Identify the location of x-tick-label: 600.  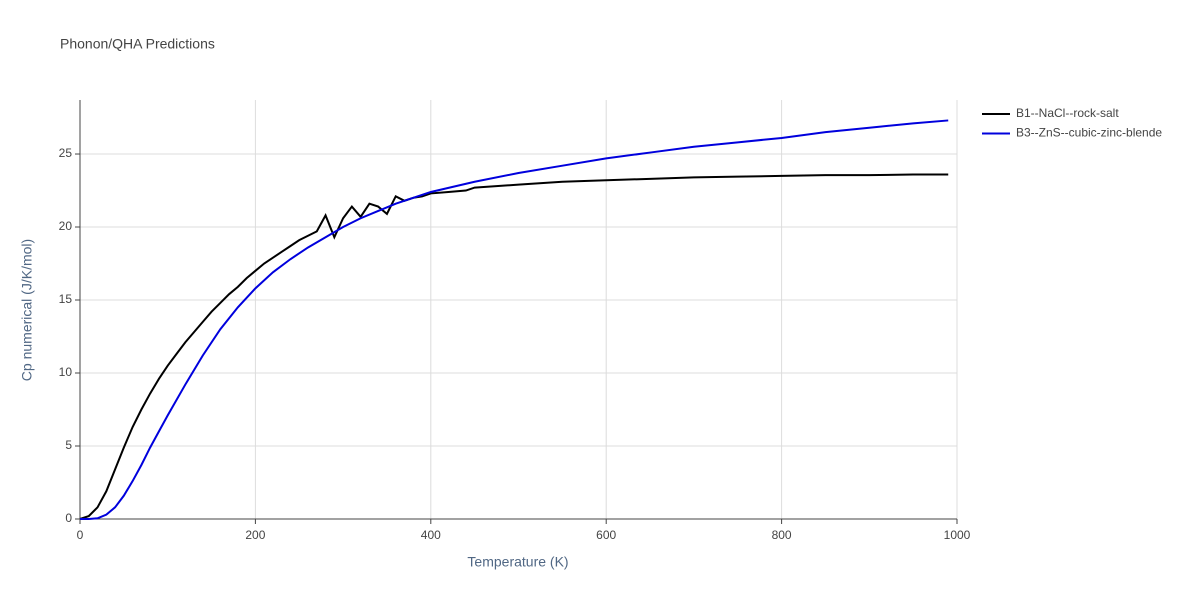
(606, 535).